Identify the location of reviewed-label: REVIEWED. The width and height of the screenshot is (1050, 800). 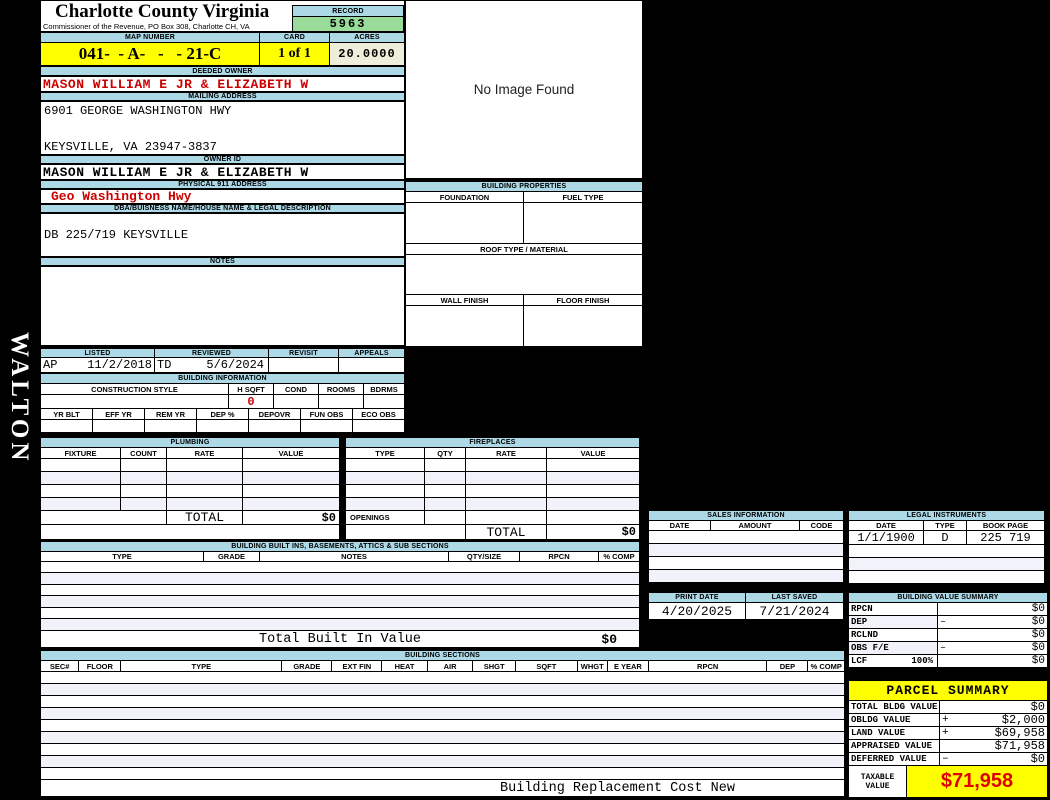
(211, 353).